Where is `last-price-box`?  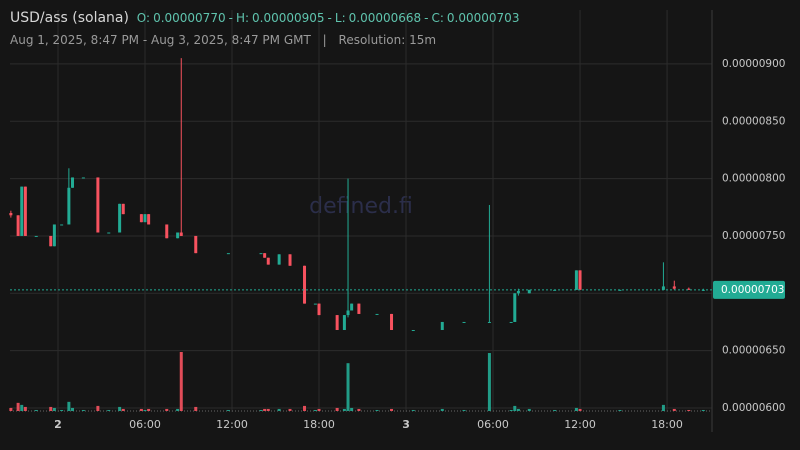
last-price-box is located at coordinates (749, 289).